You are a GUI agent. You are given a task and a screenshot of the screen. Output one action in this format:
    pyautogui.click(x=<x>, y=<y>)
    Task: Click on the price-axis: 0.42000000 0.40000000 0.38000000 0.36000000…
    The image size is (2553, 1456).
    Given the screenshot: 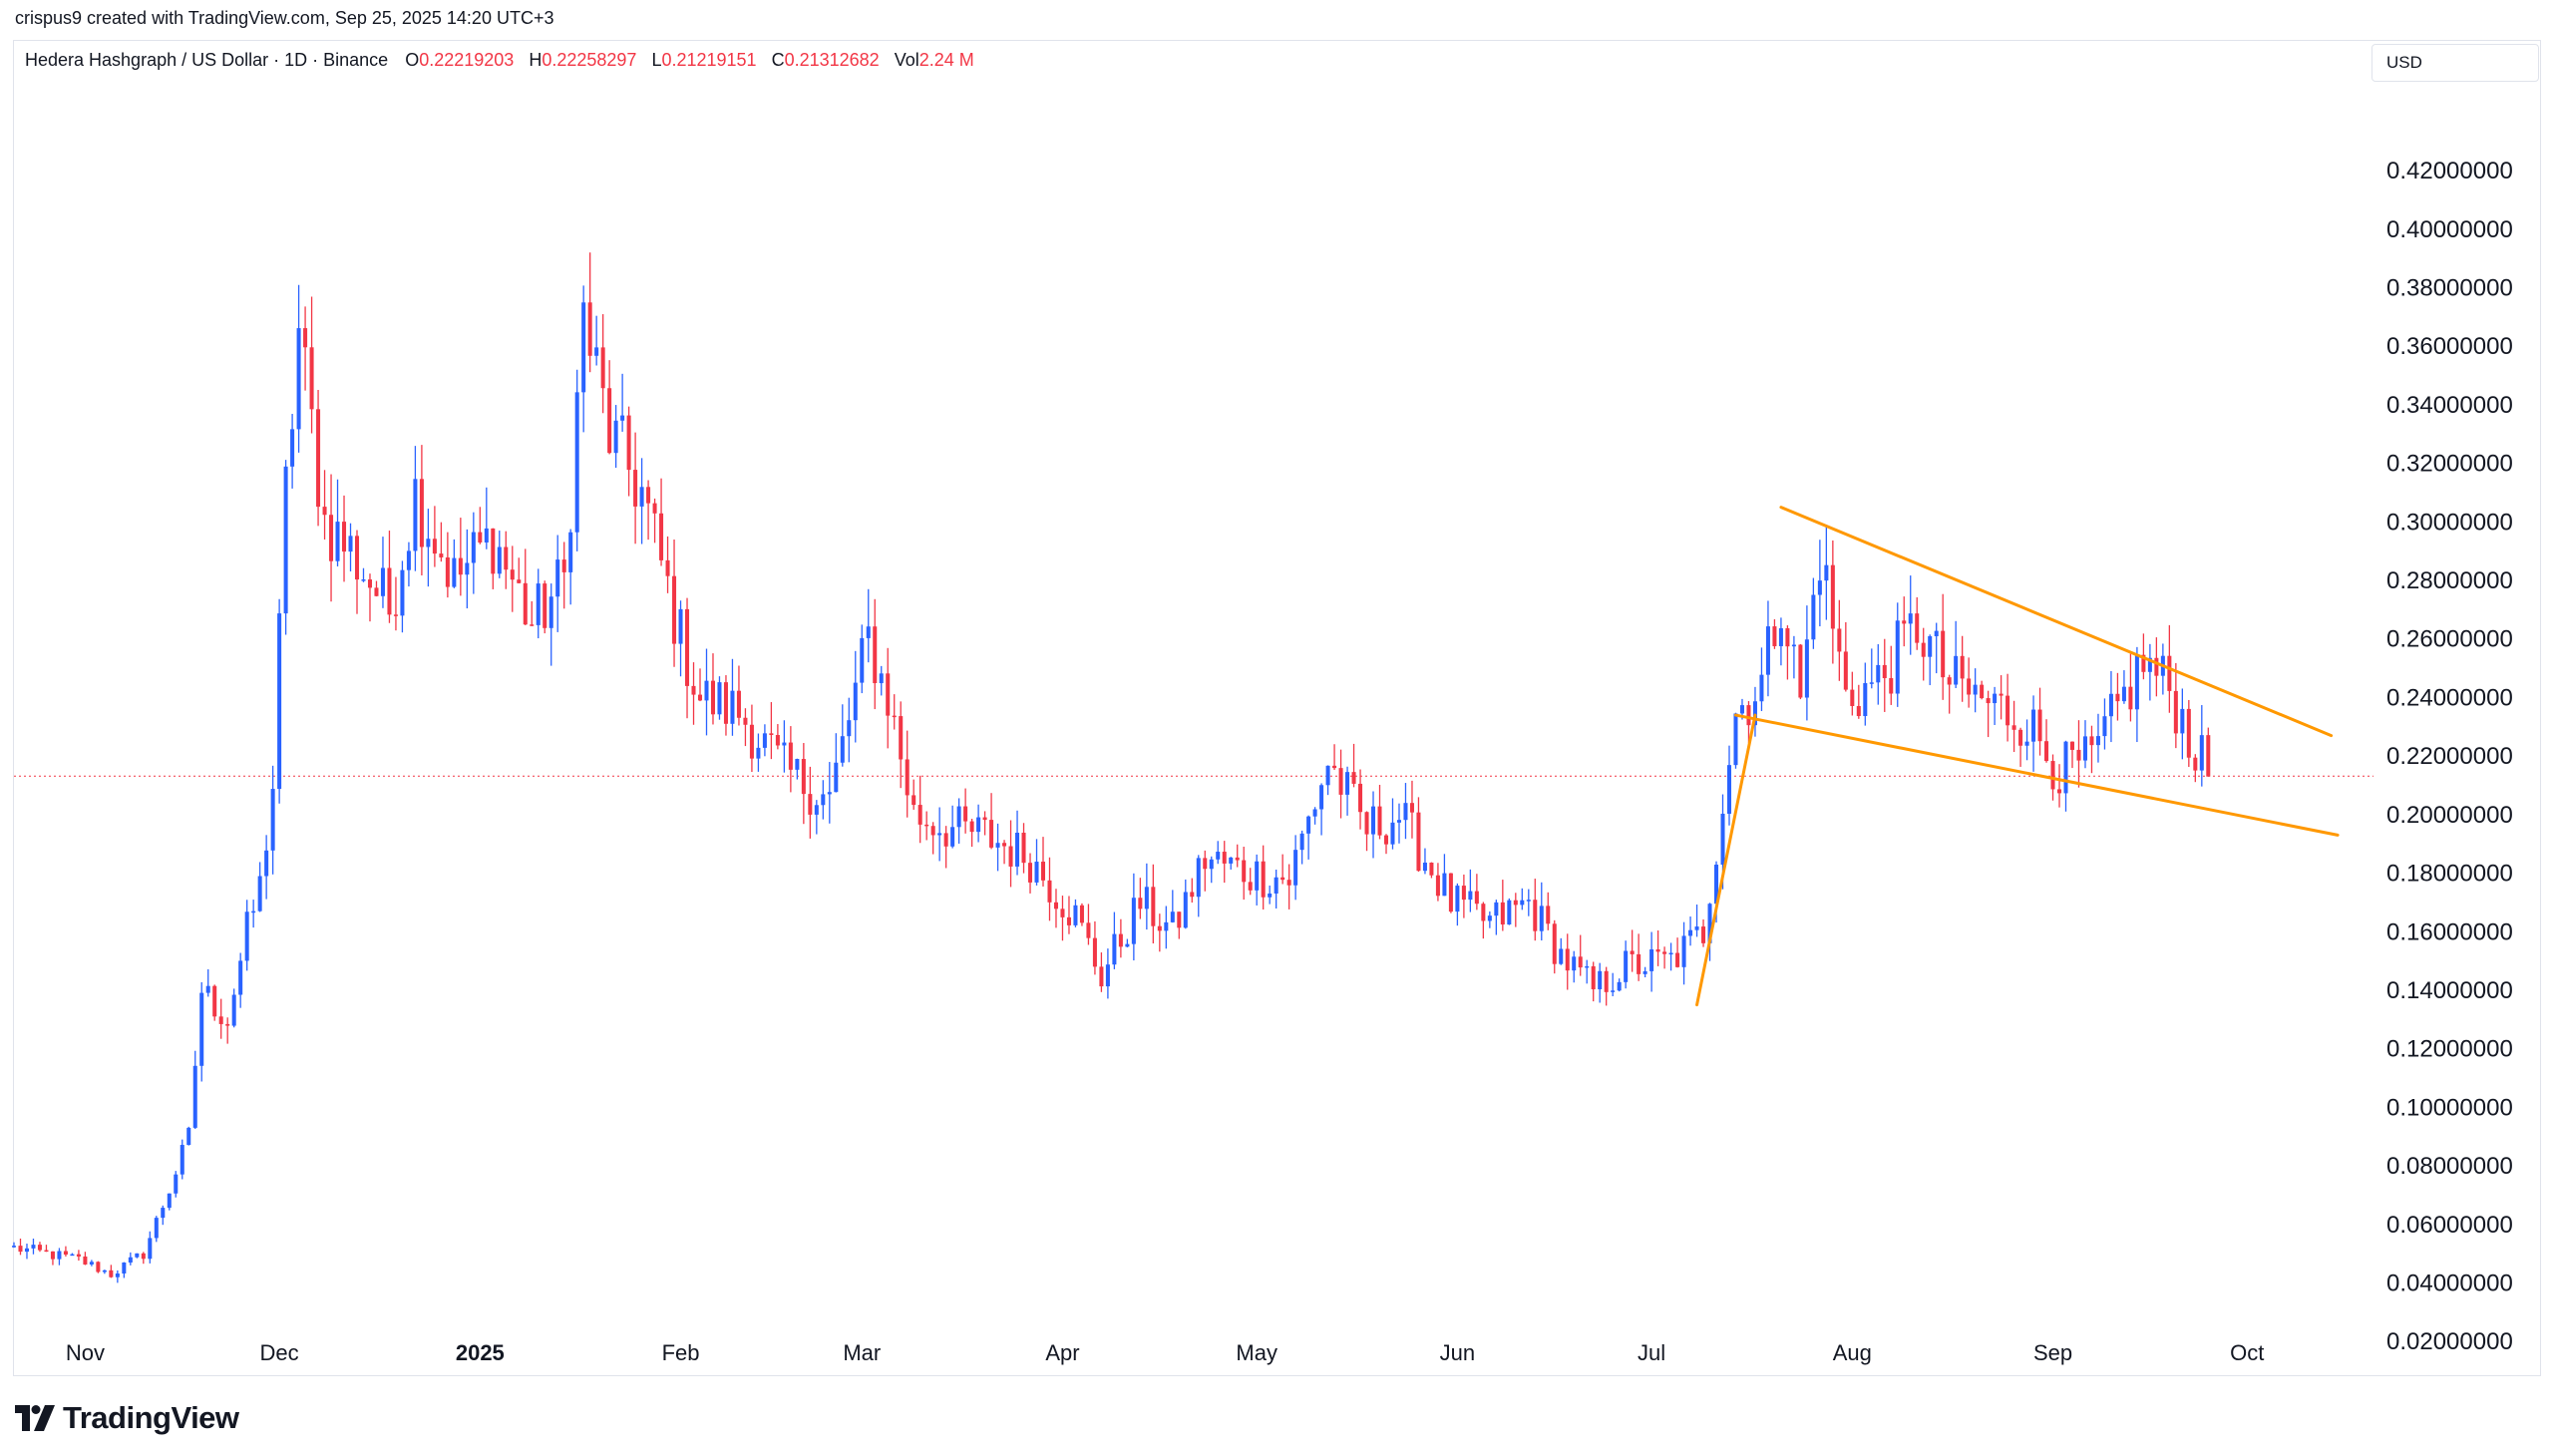 What is the action you would take?
    pyautogui.click(x=2449, y=756)
    